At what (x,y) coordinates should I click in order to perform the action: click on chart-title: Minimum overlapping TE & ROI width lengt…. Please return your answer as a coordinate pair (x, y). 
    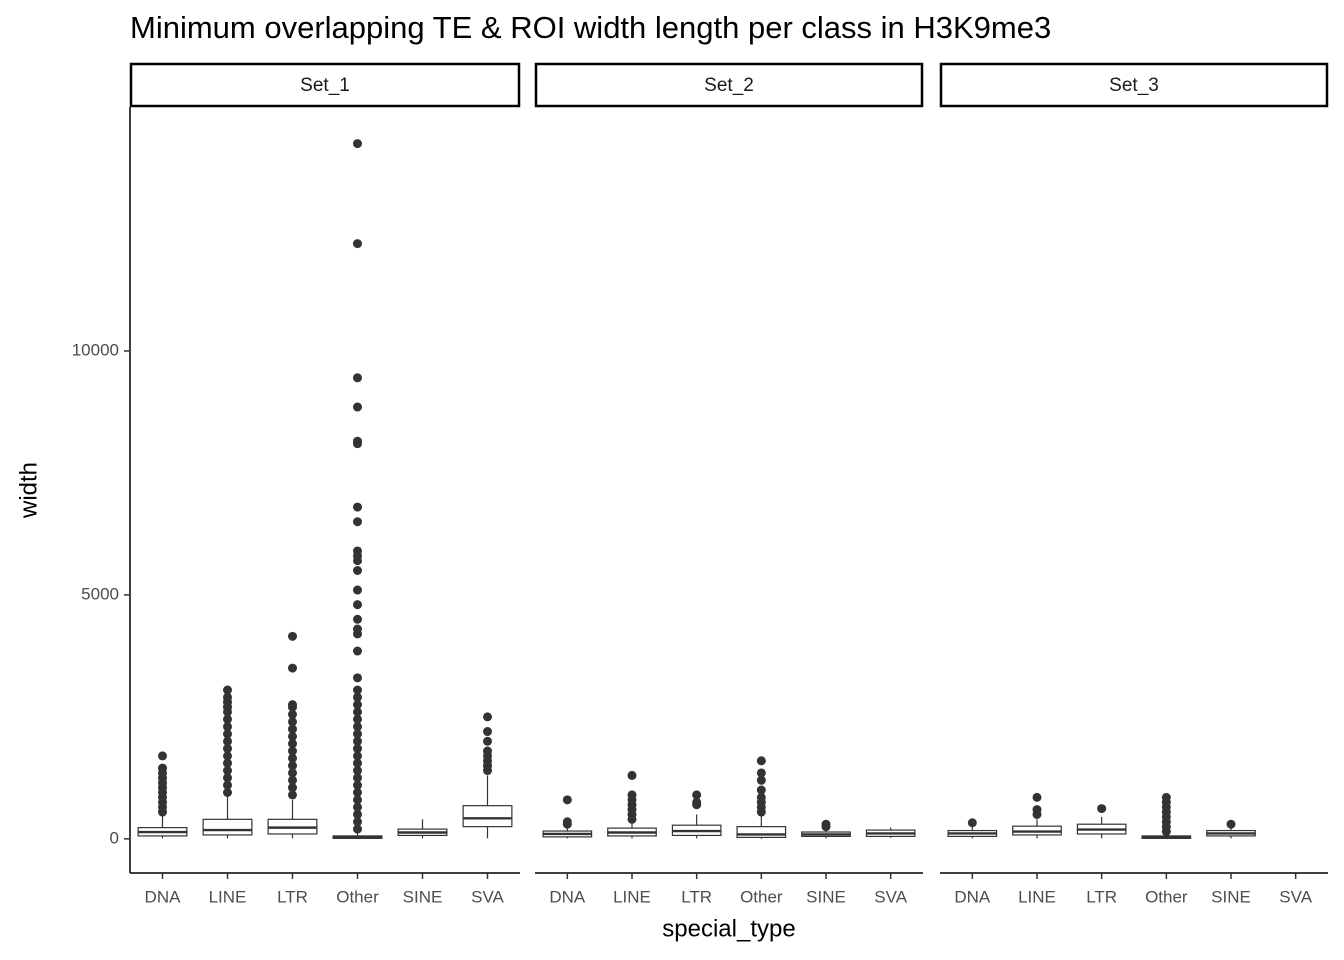
    Looking at the image, I should click on (590, 27).